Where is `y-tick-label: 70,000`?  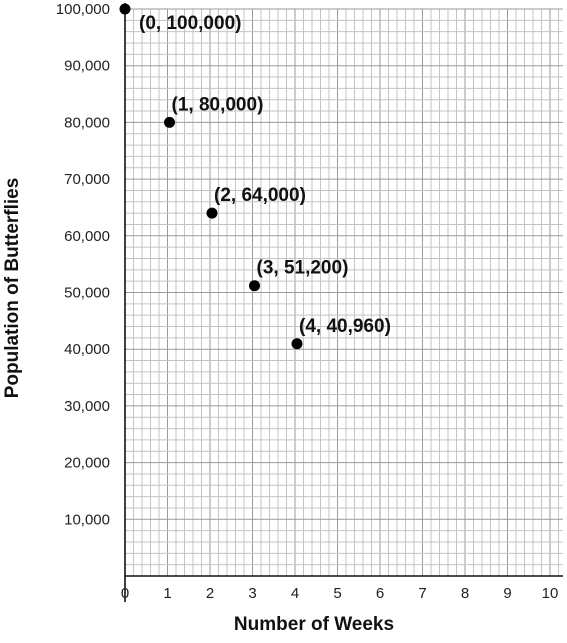 y-tick-label: 70,000 is located at coordinates (87, 179).